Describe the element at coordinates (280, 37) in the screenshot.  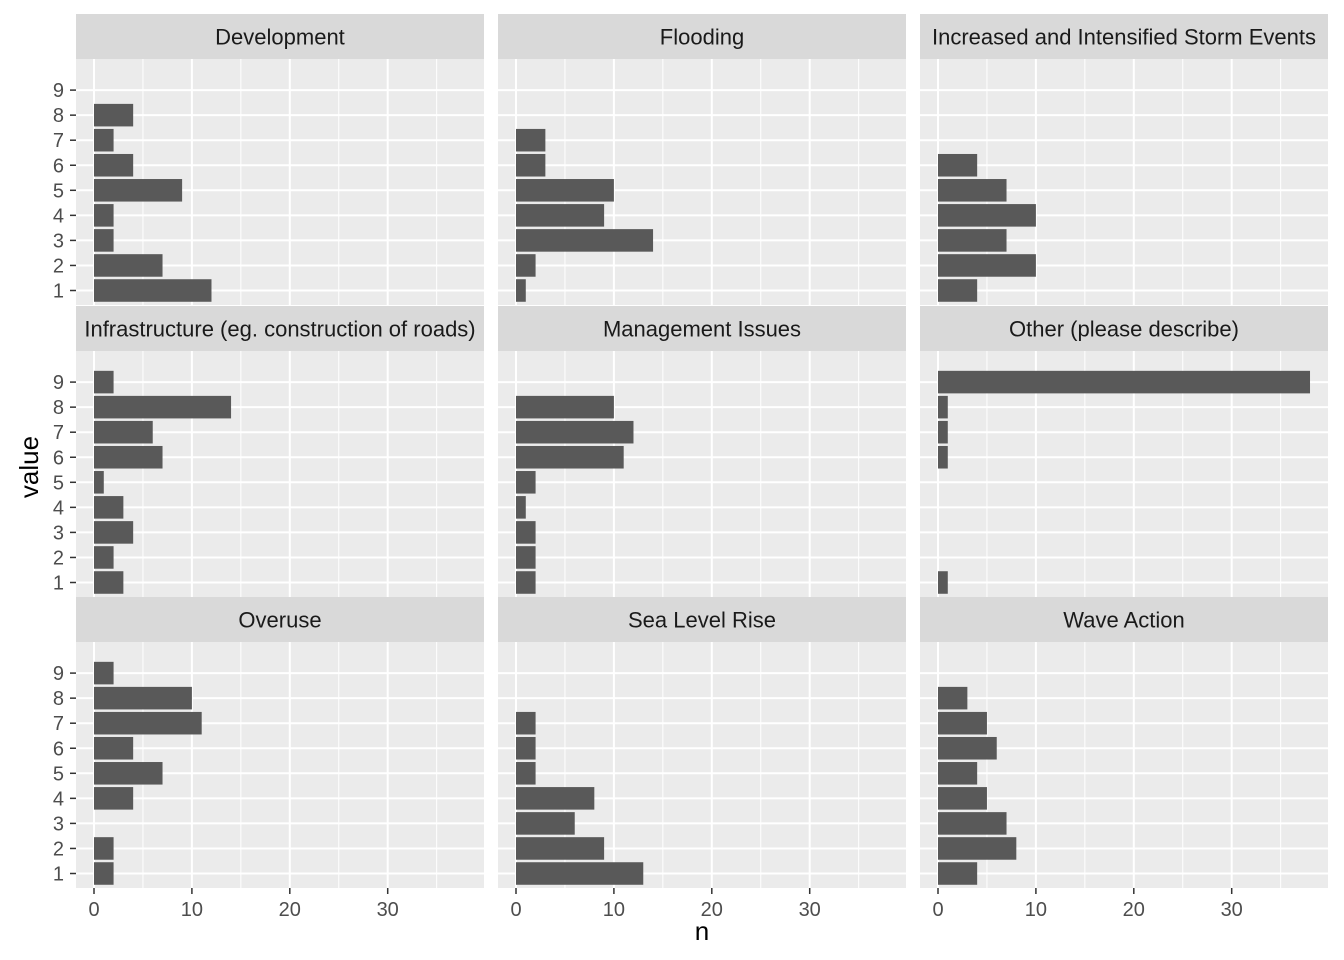
I see `facet-strip-label: Development` at that location.